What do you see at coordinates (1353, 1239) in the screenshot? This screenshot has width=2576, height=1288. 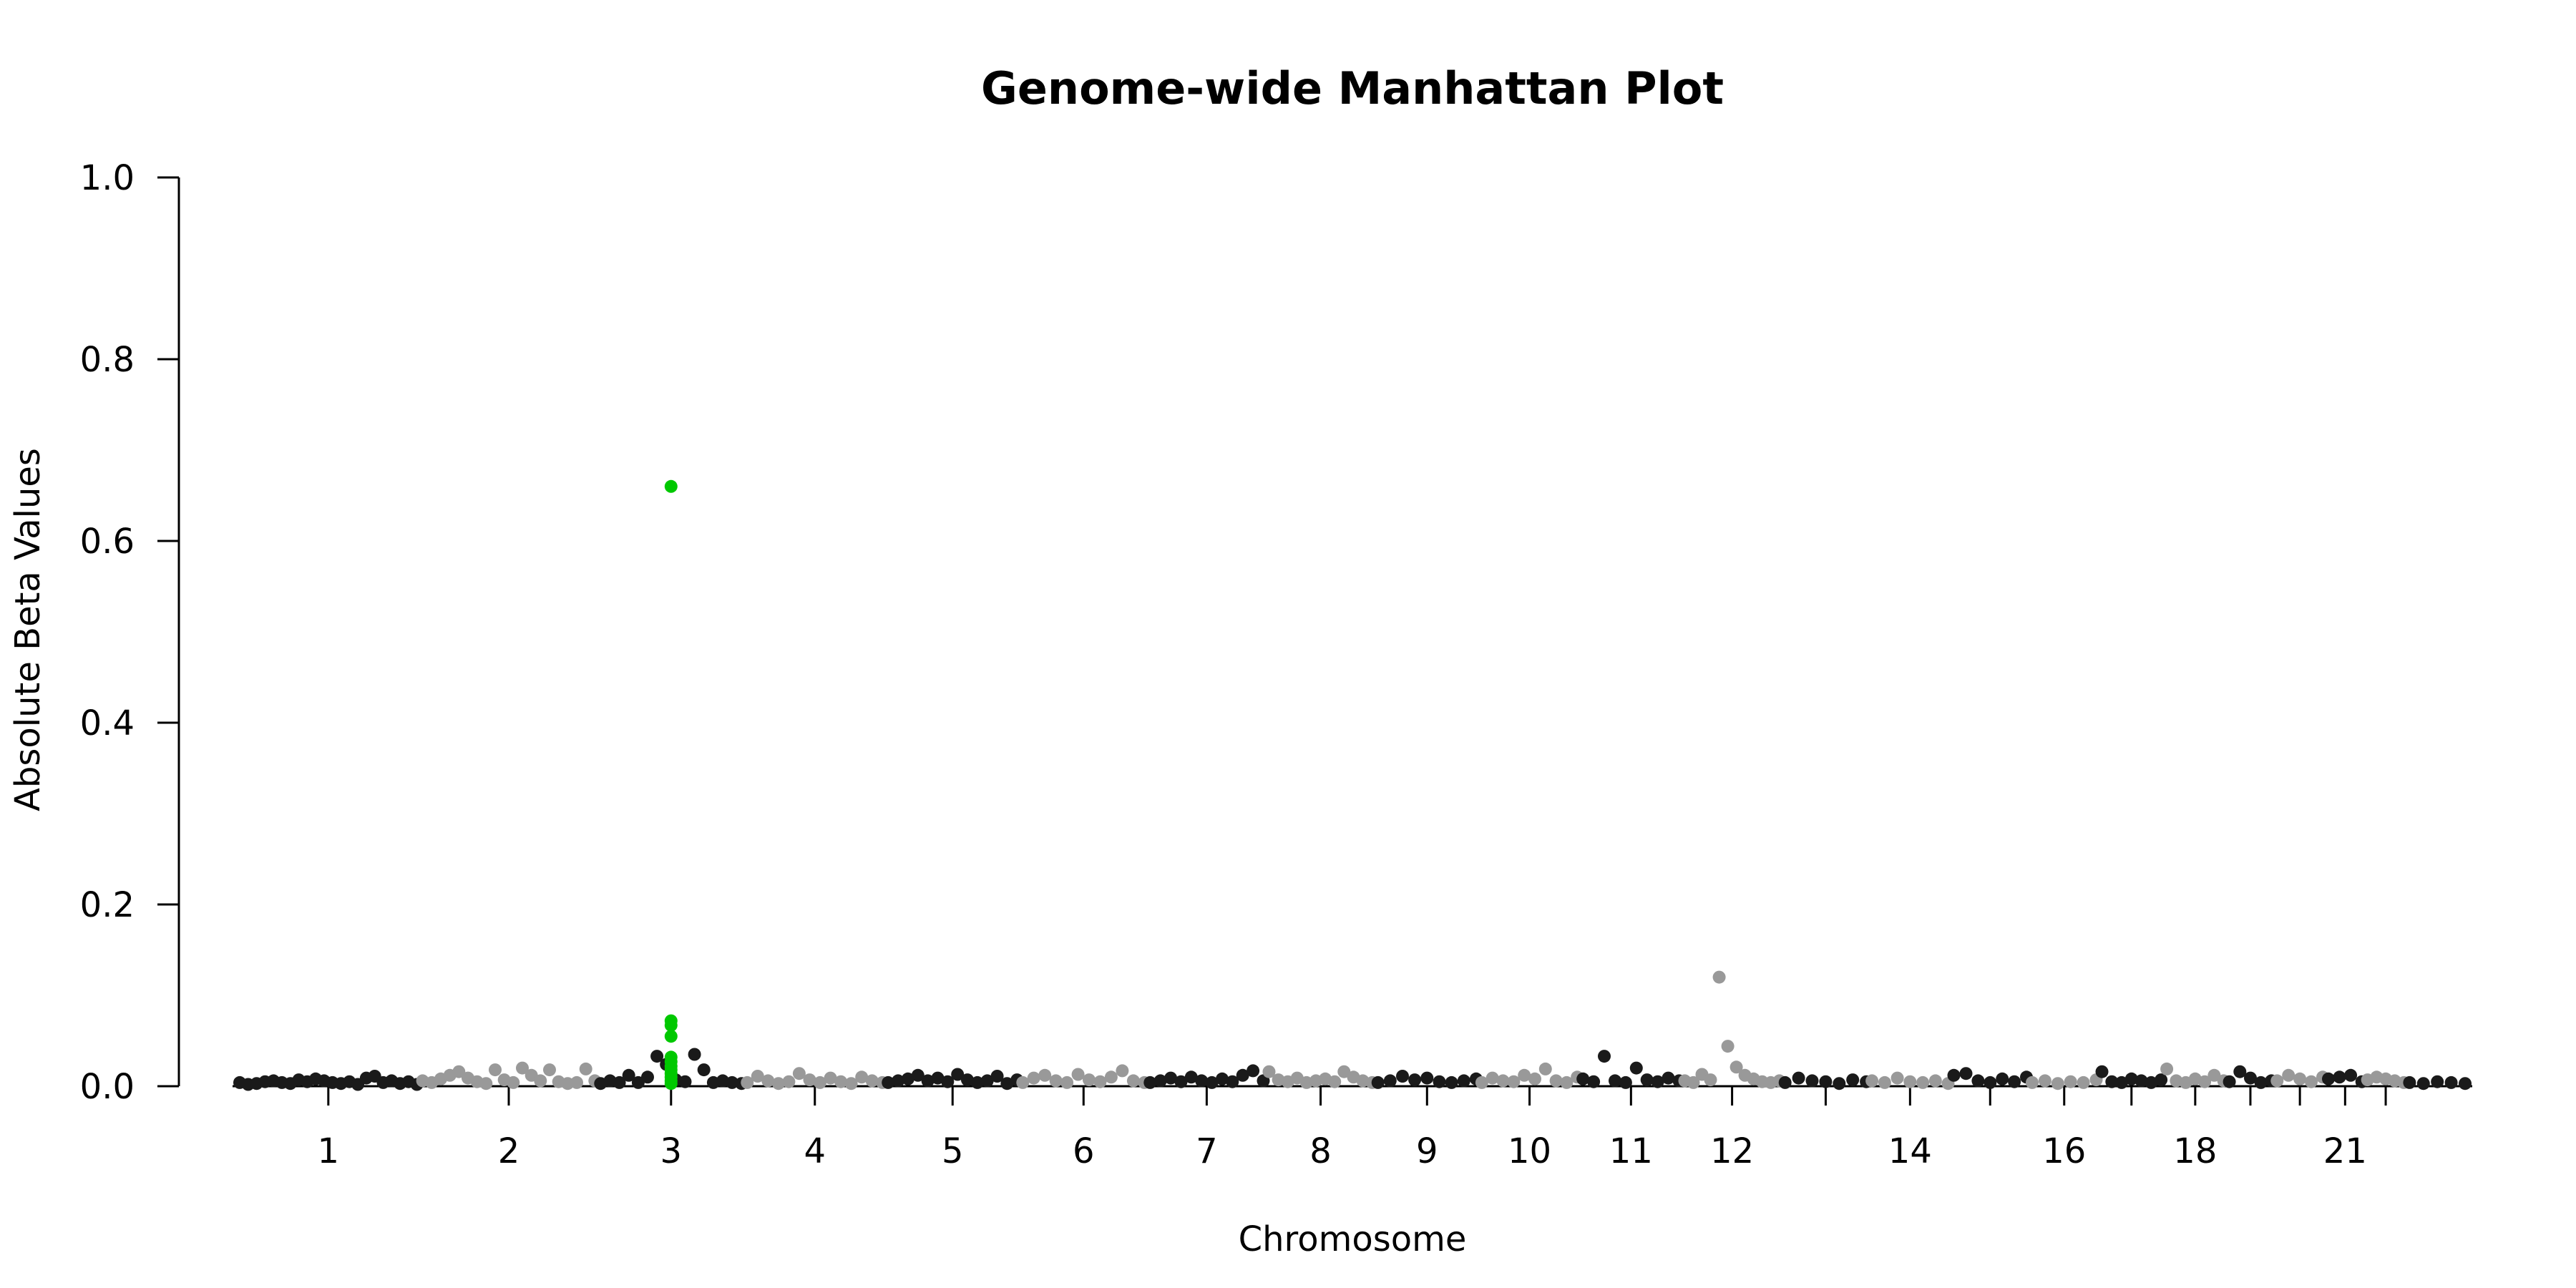 I see `x-axis-label: Chromosome` at bounding box center [1353, 1239].